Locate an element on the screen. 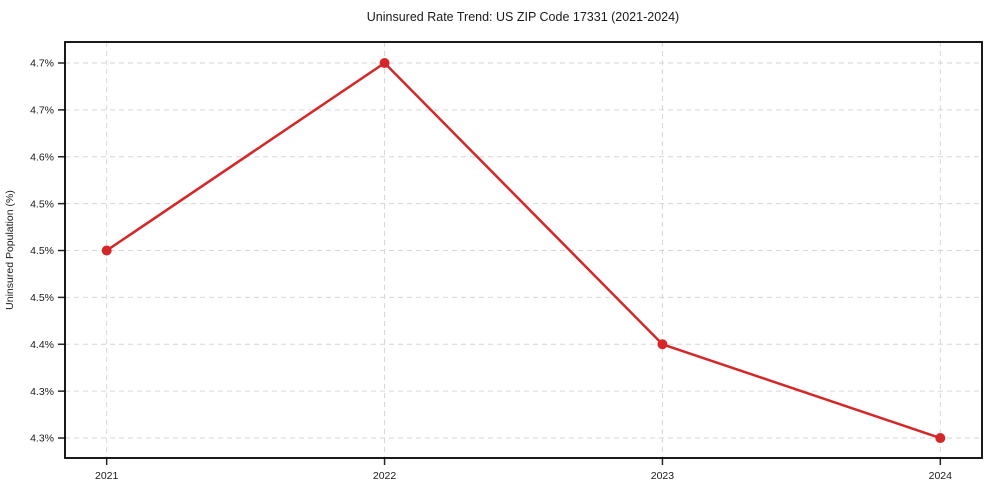 This screenshot has width=989, height=490. x-tick-label: 2021 is located at coordinates (107, 476).